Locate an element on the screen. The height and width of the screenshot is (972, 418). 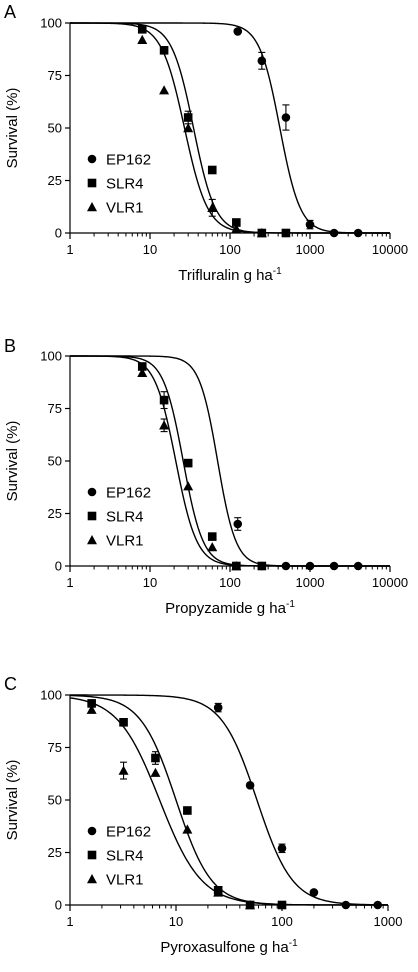
x-axis-label: Pyroxasulfone g ha-1 is located at coordinates (229, 947).